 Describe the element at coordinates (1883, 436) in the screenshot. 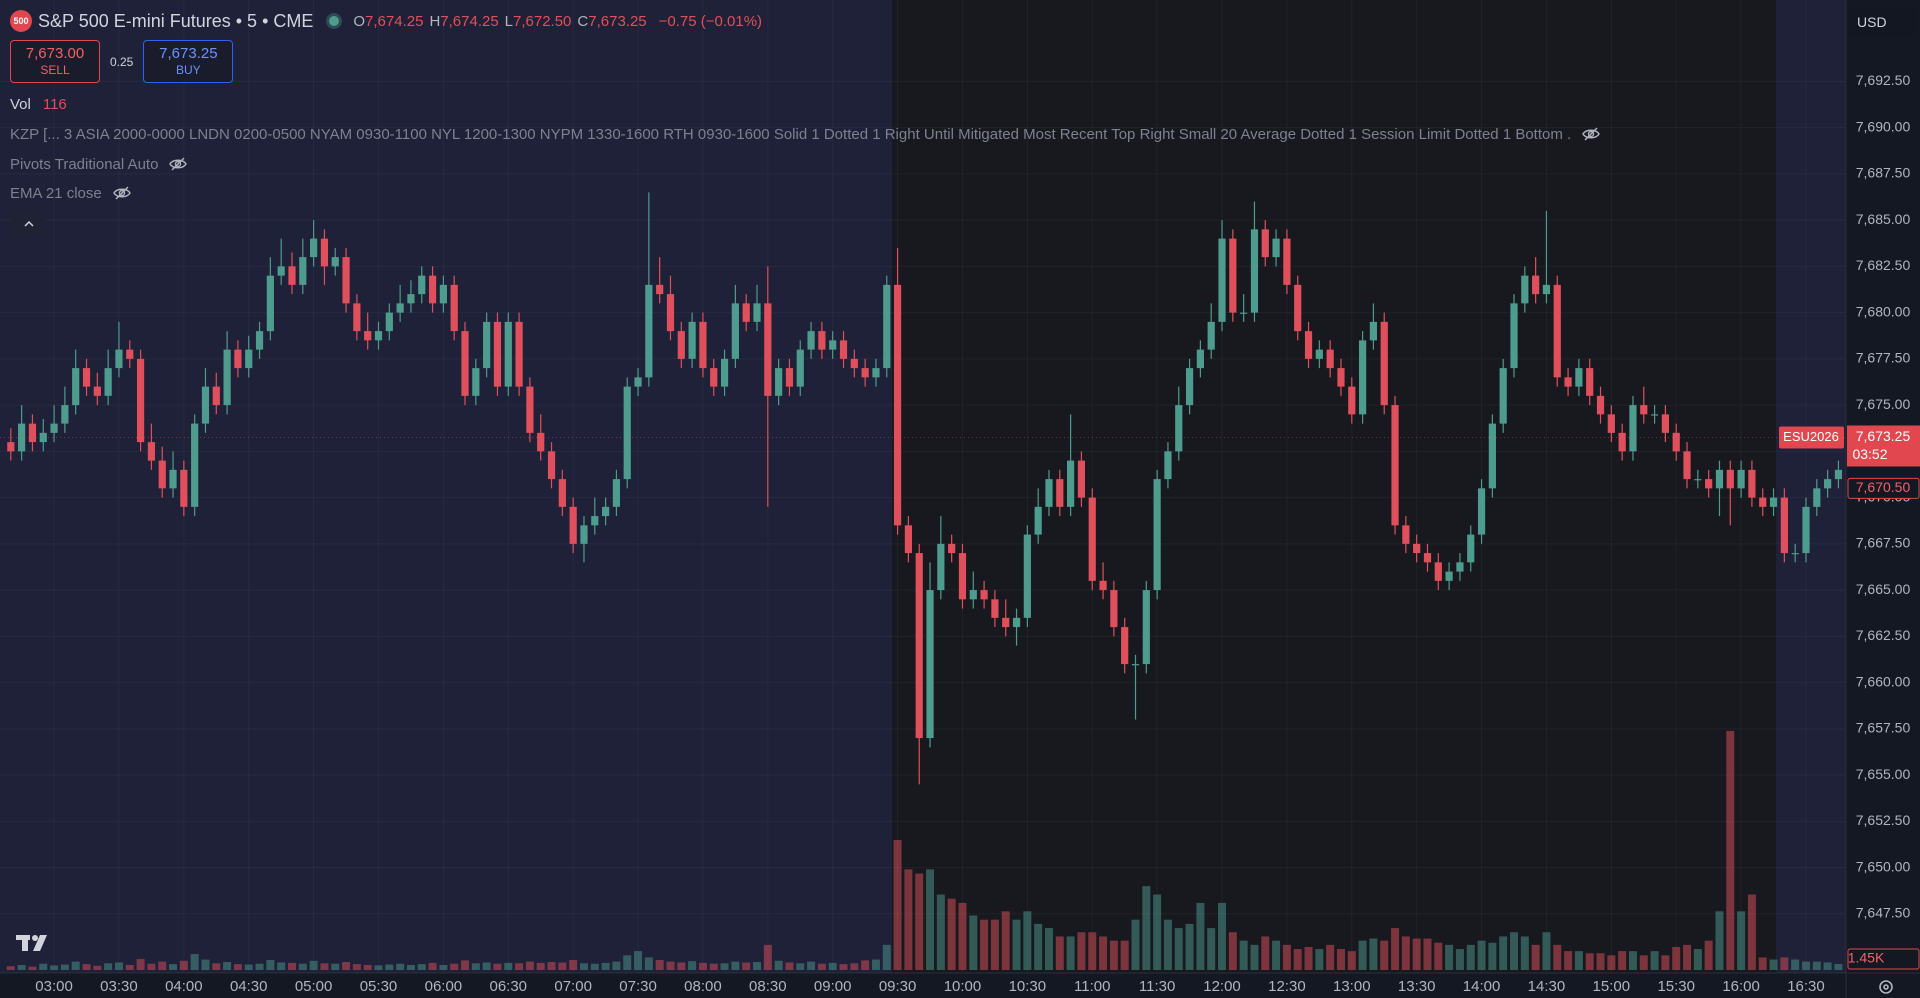

I see `last-price-label: 7,673.25` at that location.